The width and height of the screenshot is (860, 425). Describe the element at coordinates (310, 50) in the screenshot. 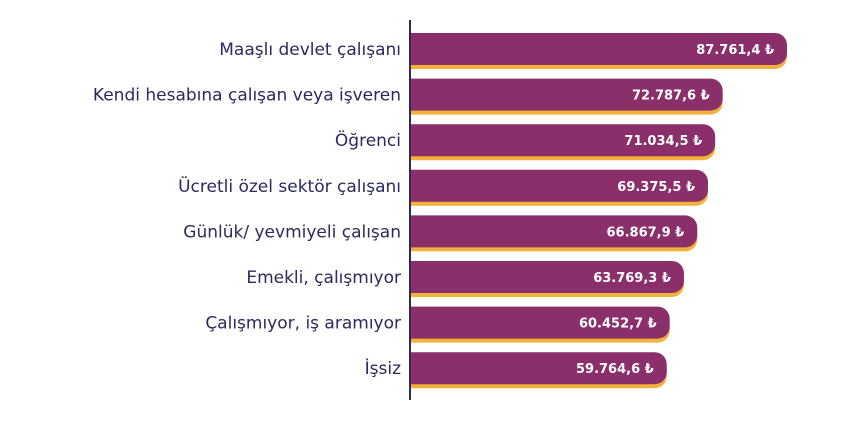

I see `category-label: Maaşlı devlet çalışanı` at that location.